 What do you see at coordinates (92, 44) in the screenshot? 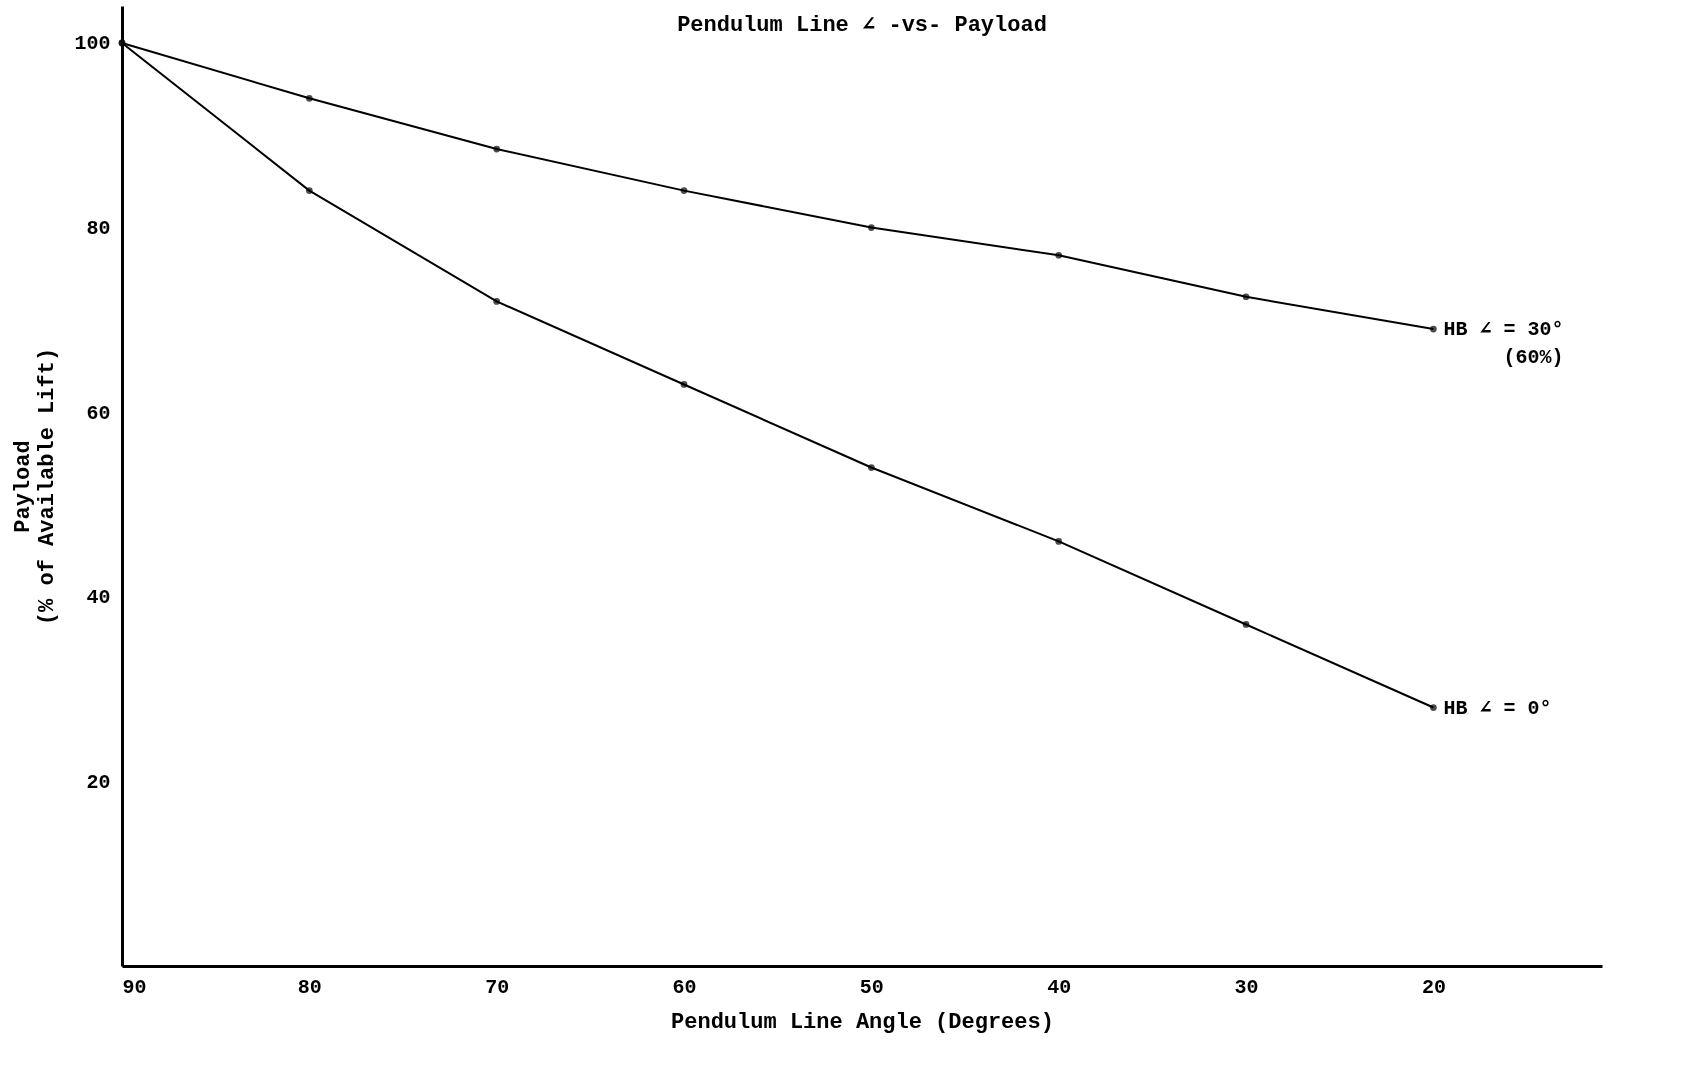
I see `y-tick-label: 100` at bounding box center [92, 44].